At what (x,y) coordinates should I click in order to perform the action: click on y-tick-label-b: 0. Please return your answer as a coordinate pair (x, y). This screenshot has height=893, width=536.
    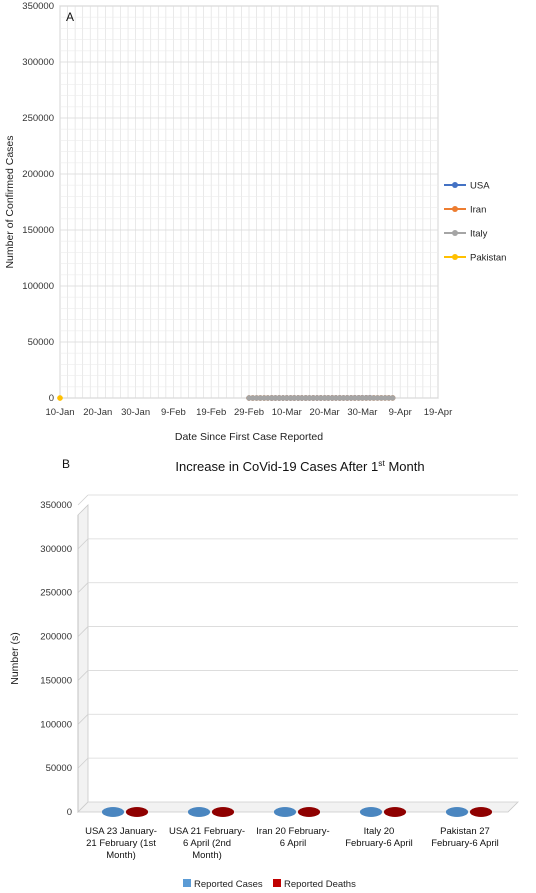
    Looking at the image, I should click on (69, 812).